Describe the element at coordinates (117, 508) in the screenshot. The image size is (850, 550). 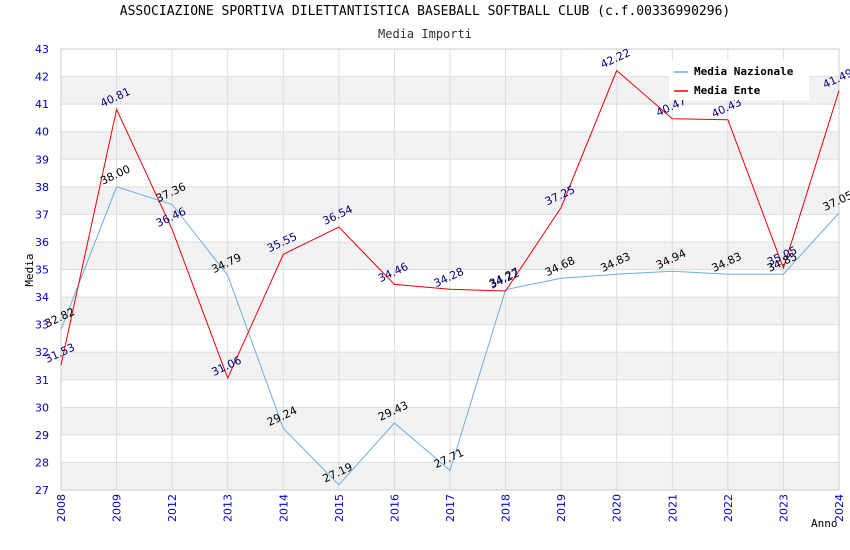
I see `x-tick-label: 2009` at that location.